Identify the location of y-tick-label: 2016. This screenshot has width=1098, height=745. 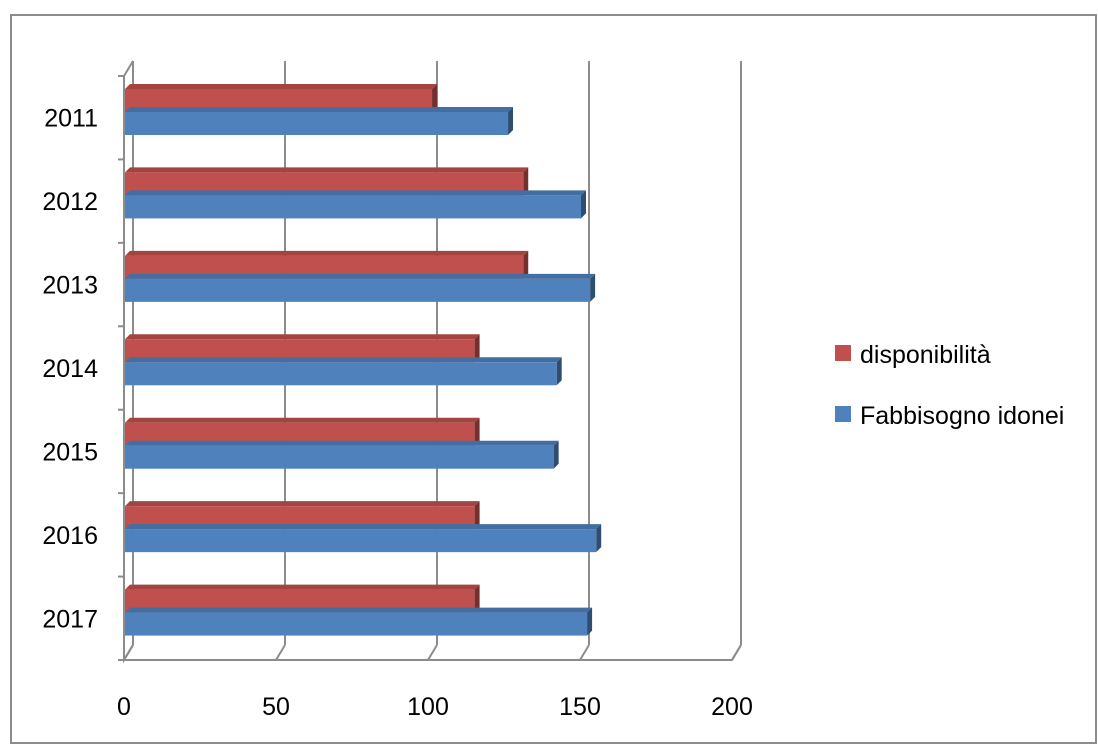
(70, 536).